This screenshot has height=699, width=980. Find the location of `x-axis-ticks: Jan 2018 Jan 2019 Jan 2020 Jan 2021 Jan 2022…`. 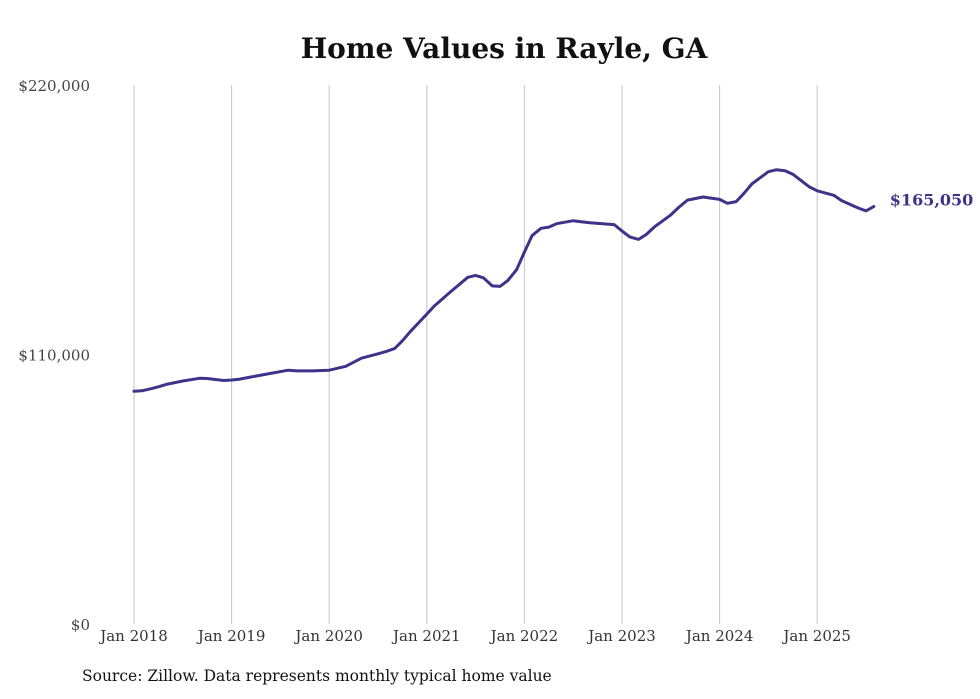

x-axis-ticks: Jan 2018 Jan 2019 Jan 2020 Jan 2021 Jan 2022… is located at coordinates (474, 636).